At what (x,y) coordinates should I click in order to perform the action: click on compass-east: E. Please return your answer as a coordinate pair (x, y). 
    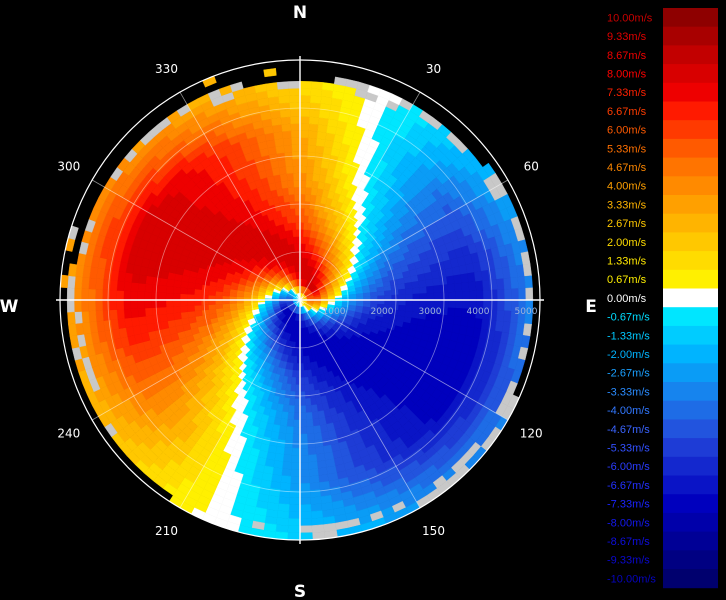
    Looking at the image, I should click on (591, 307).